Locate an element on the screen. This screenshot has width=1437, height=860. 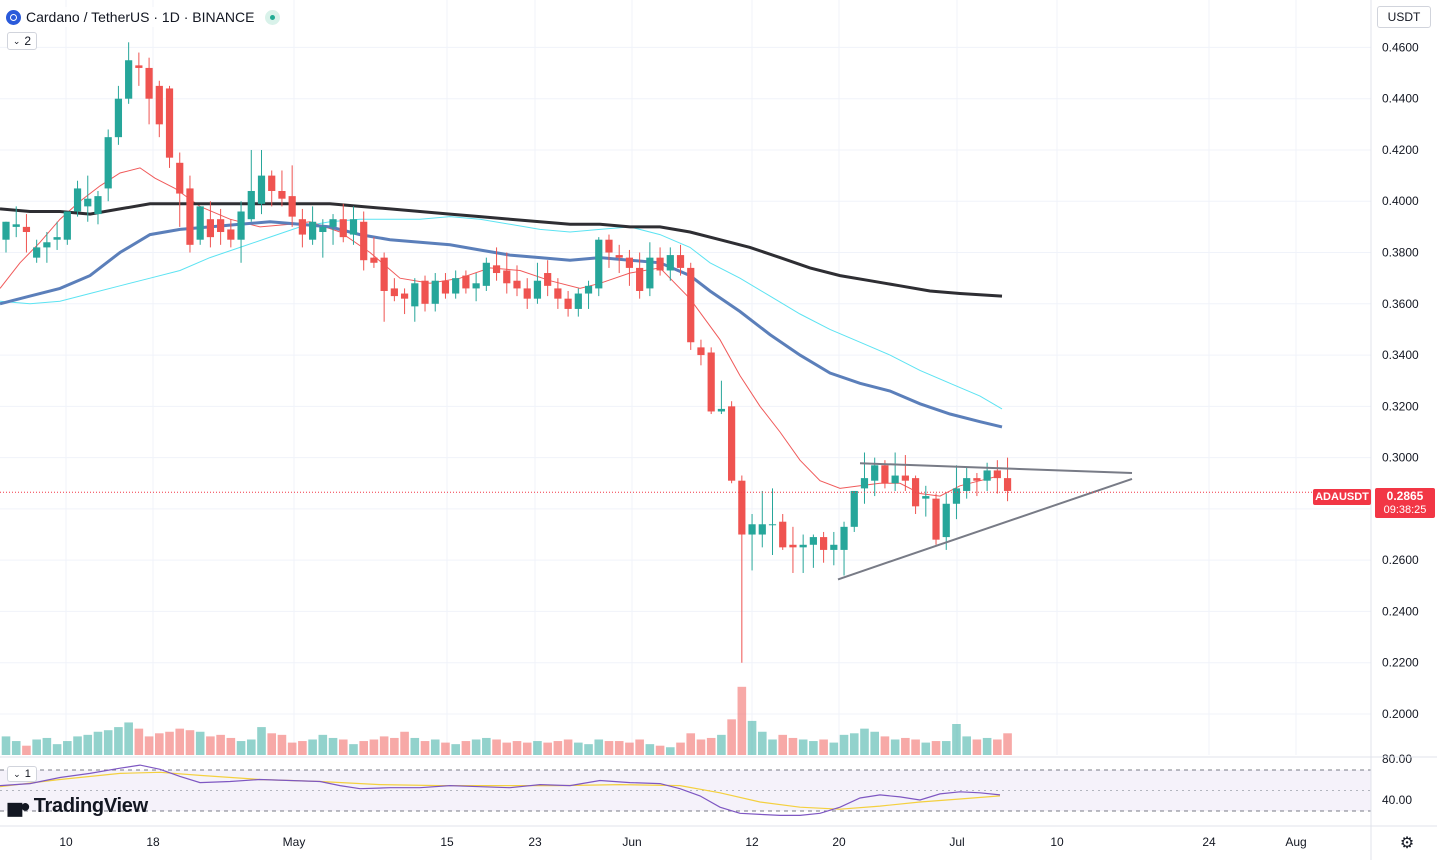
bar-countdown: 09:38:25 is located at coordinates (1405, 510).